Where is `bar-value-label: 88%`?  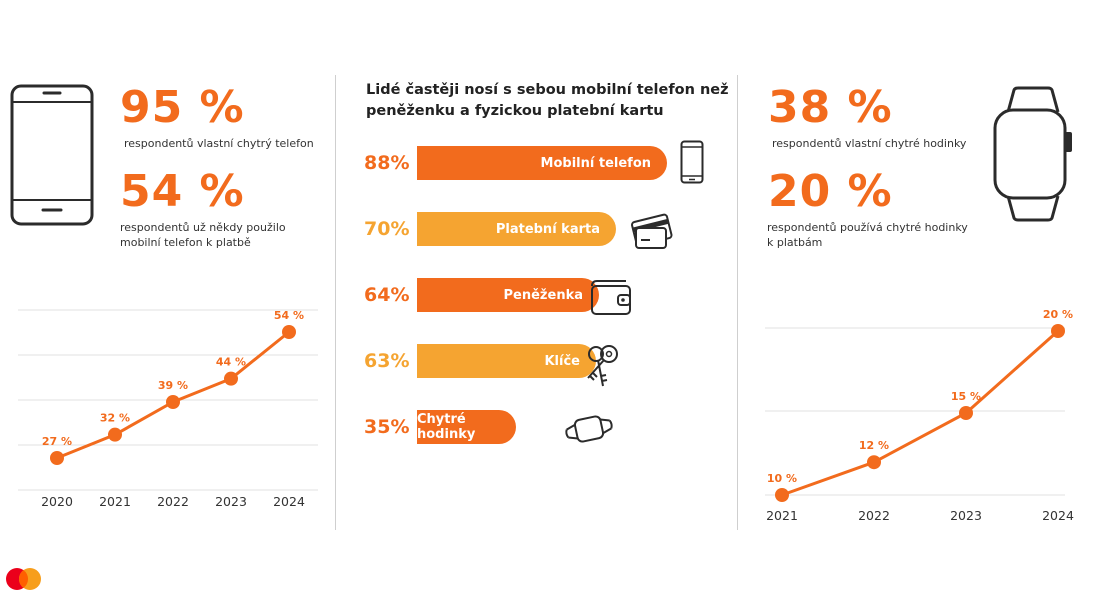
bar-value-label: 88% is located at coordinates (387, 163).